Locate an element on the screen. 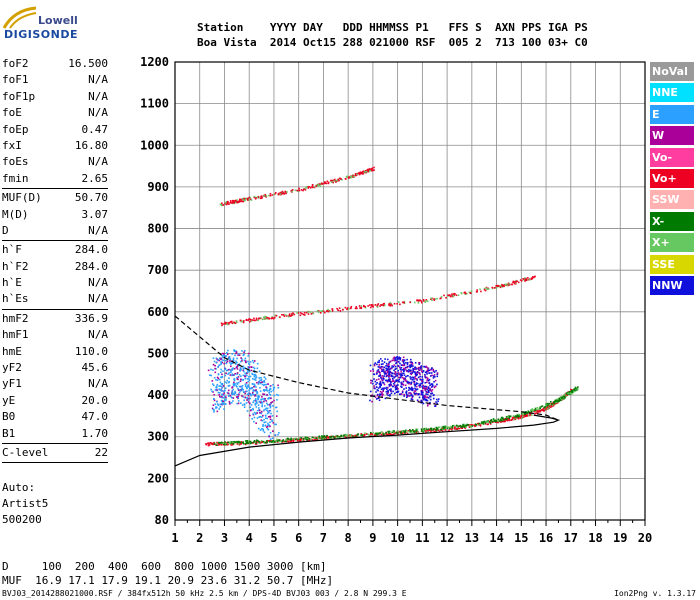  x-tick-label: 18 is located at coordinates (595, 538).